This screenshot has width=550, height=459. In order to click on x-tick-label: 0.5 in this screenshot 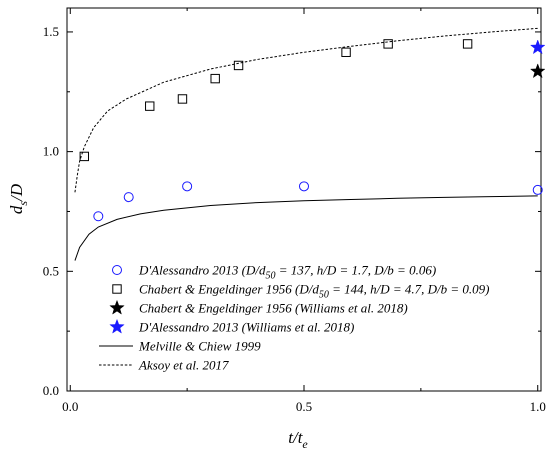, I will do `click(304, 406)`.